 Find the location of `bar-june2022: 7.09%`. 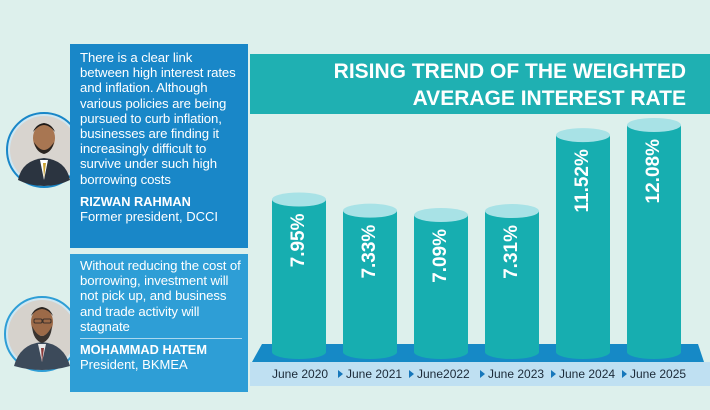

bar-june2022: 7.09% is located at coordinates (441, 283).